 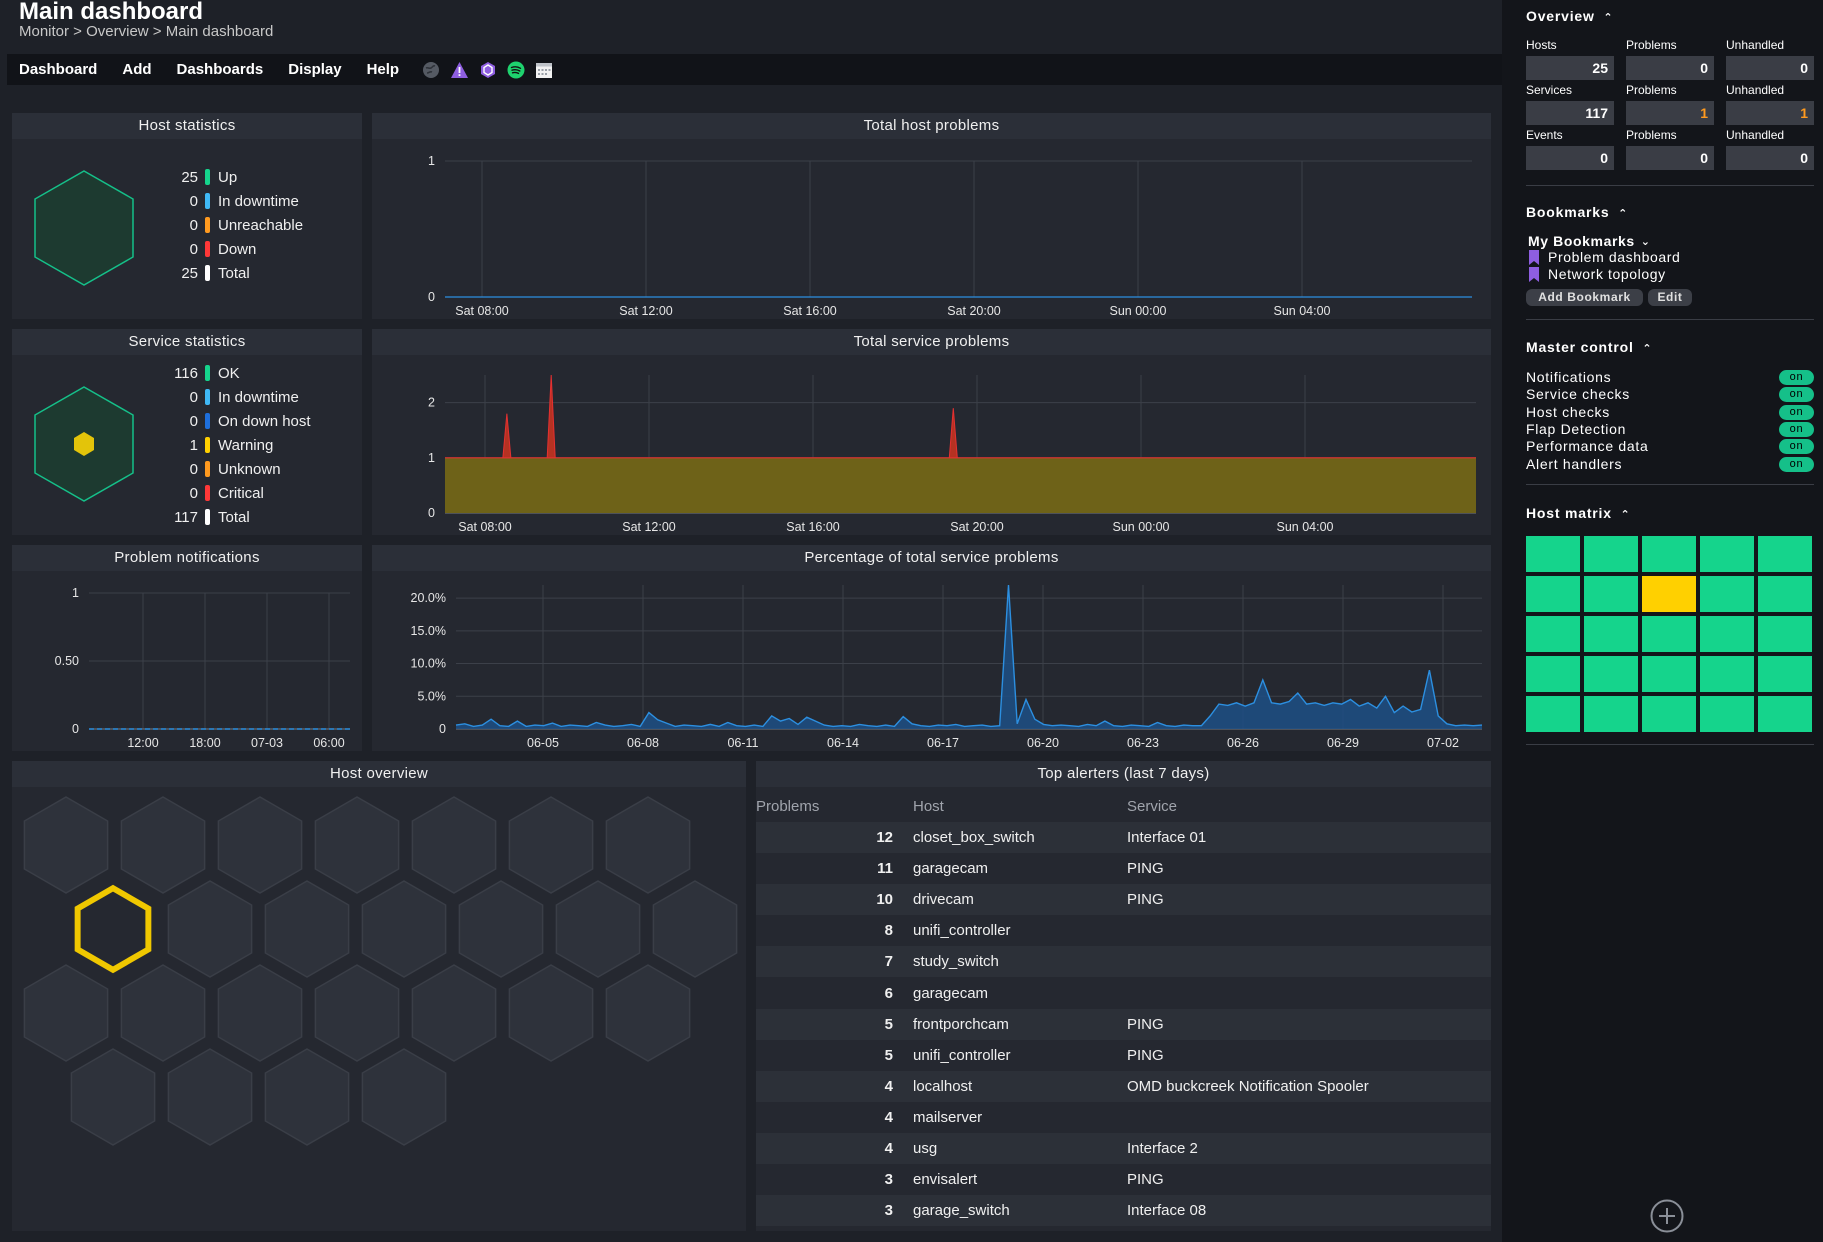 What do you see at coordinates (58, 69) in the screenshot?
I see `menu-dashboard: Dashboard` at bounding box center [58, 69].